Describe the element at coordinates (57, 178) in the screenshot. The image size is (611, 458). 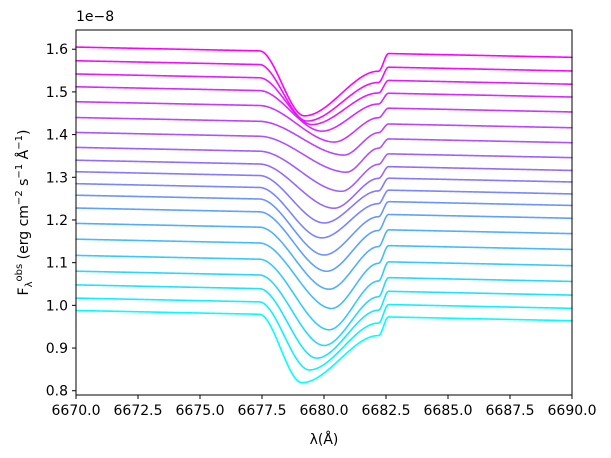
I see `y-tick-label: 1.3` at that location.